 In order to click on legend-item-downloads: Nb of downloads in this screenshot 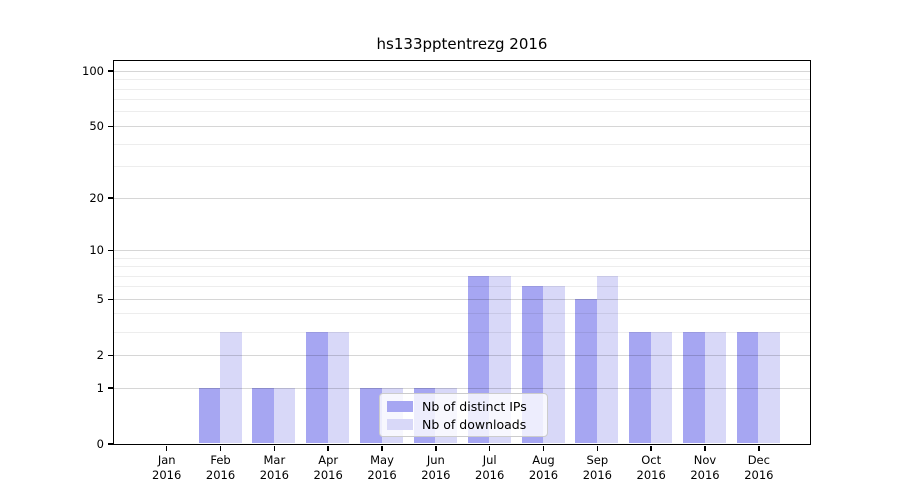, I will do `click(463, 424)`.